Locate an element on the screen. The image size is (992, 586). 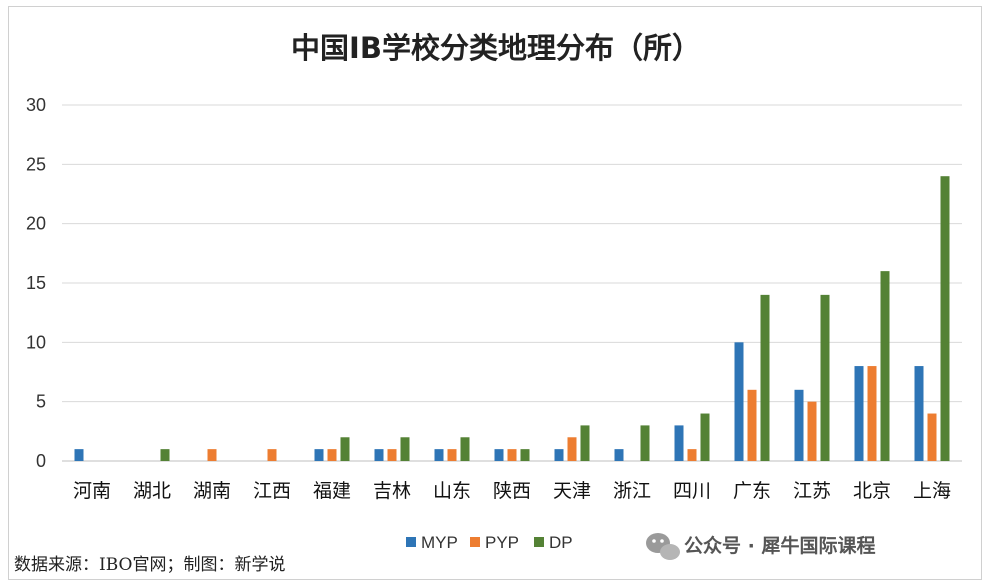
x-tick-label: 福建 is located at coordinates (332, 491).